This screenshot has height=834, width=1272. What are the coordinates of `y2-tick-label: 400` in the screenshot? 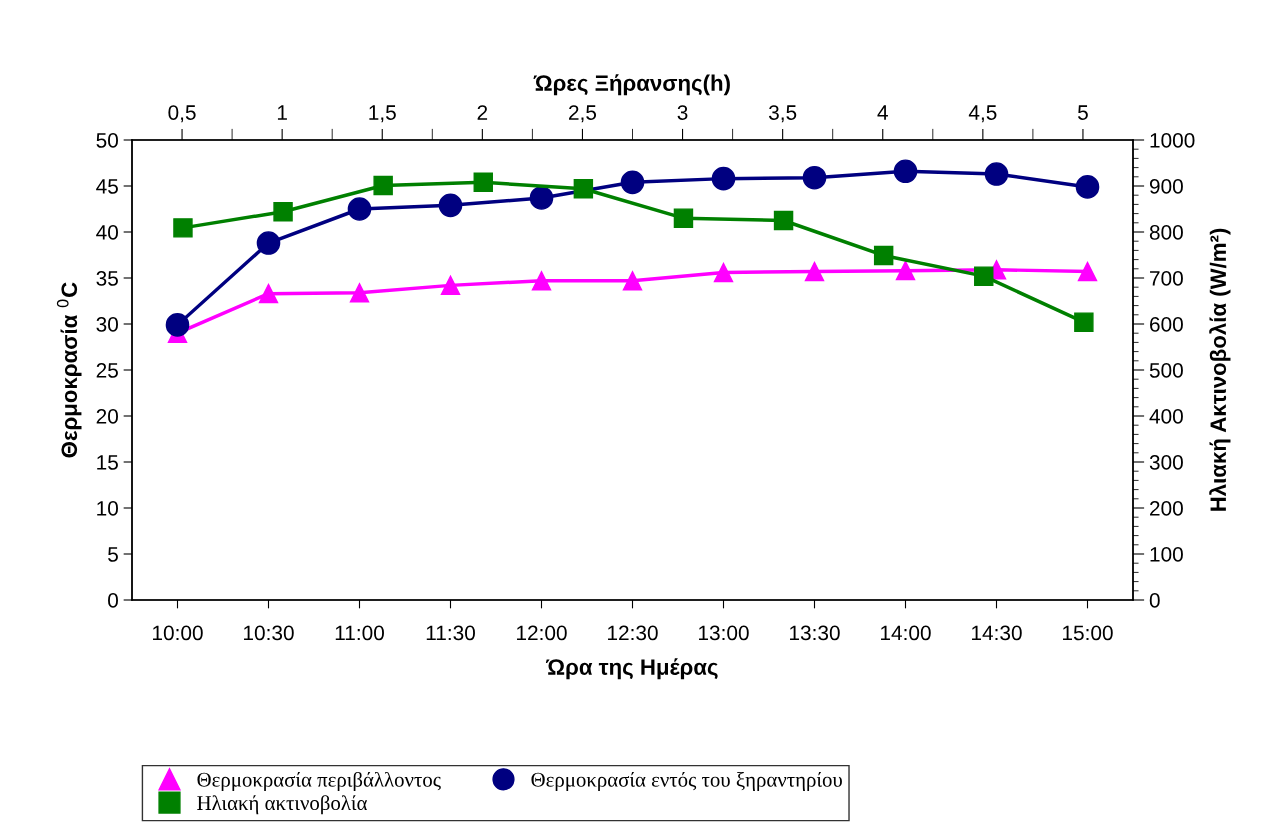 It's located at (1166, 416).